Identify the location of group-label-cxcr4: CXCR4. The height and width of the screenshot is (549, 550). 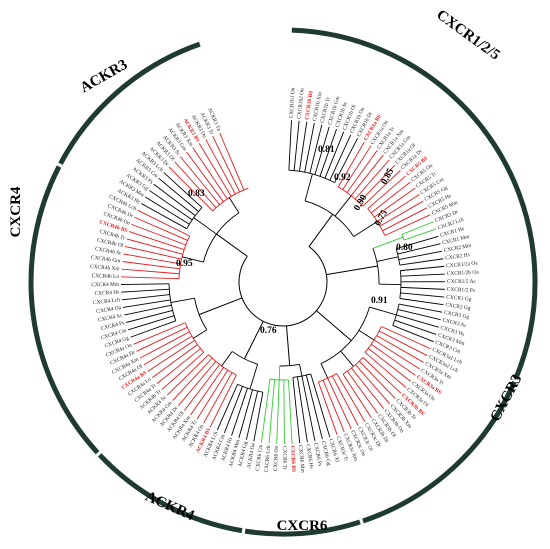
(16, 211).